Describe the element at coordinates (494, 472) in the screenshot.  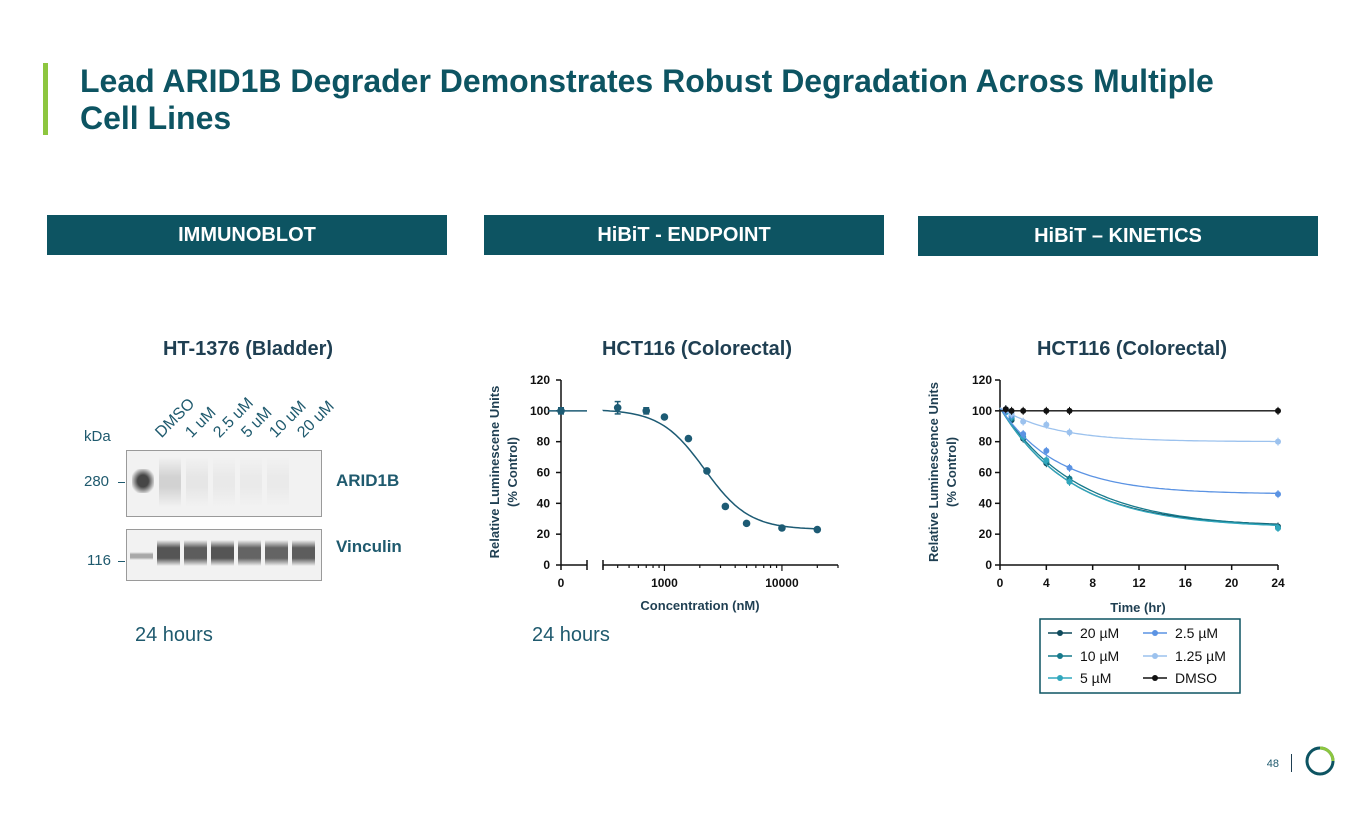
I see `endpoint-ylabel: Relative Luminescene Units` at that location.